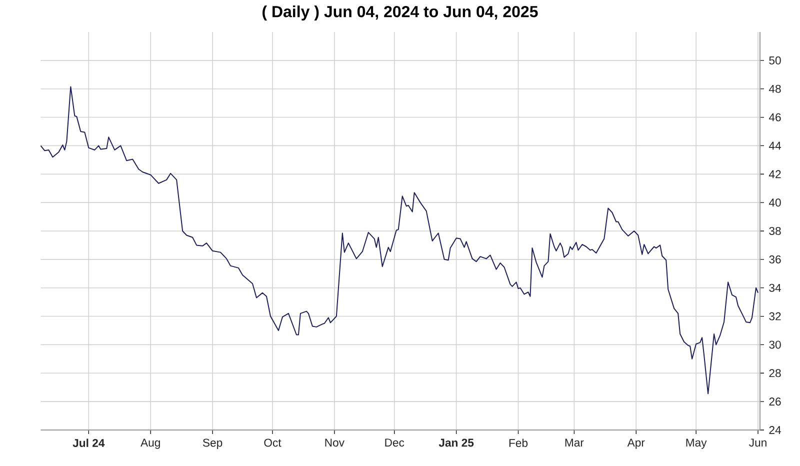 The height and width of the screenshot is (466, 800). What do you see at coordinates (775, 259) in the screenshot?
I see `y-tick-label: 36` at bounding box center [775, 259].